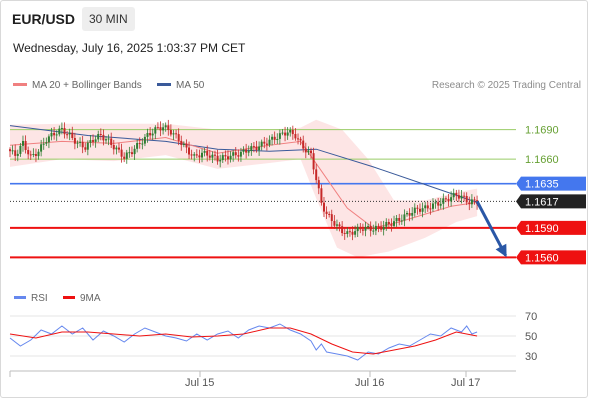 The height and width of the screenshot is (400, 590). I want to click on ma20-label: MA 20 + Bollinger Bands, so click(87, 85).